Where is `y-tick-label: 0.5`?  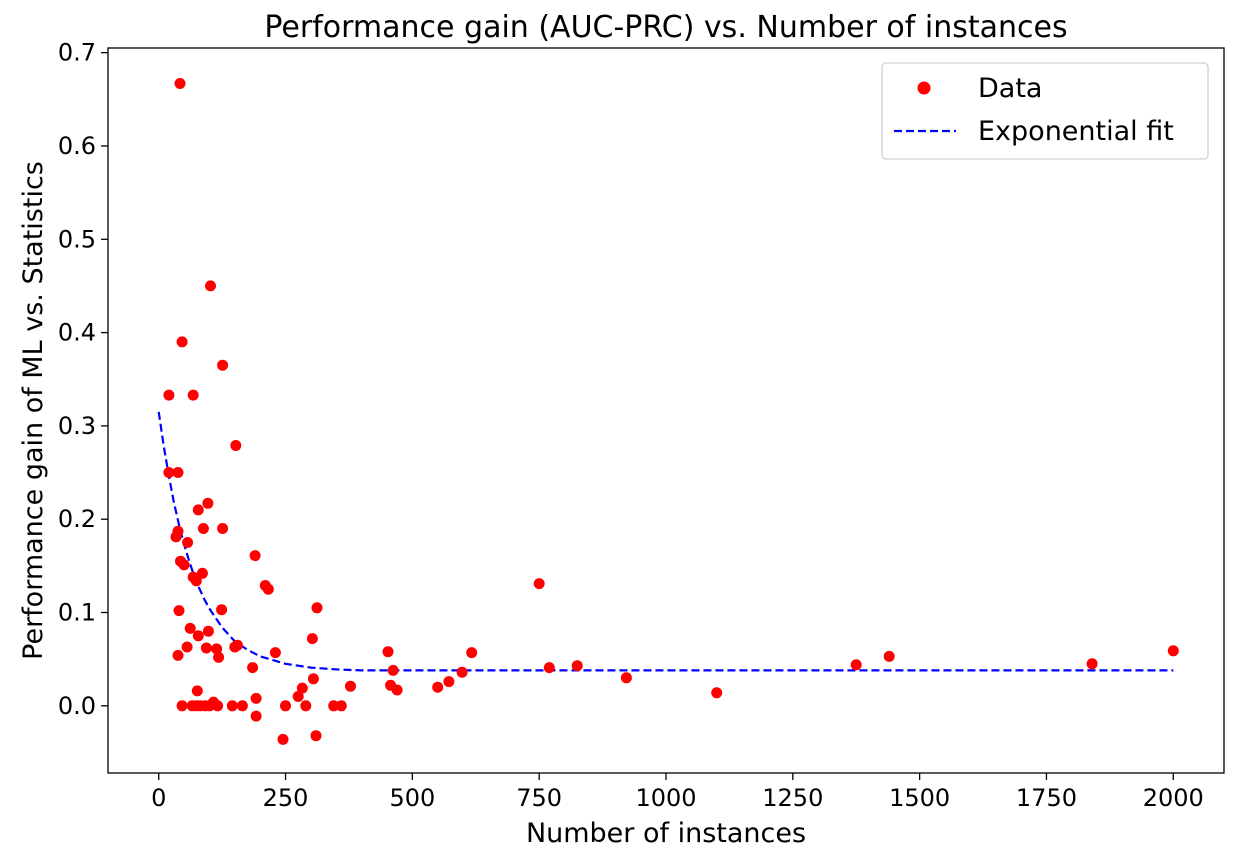
y-tick-label: 0.5 is located at coordinates (77, 239).